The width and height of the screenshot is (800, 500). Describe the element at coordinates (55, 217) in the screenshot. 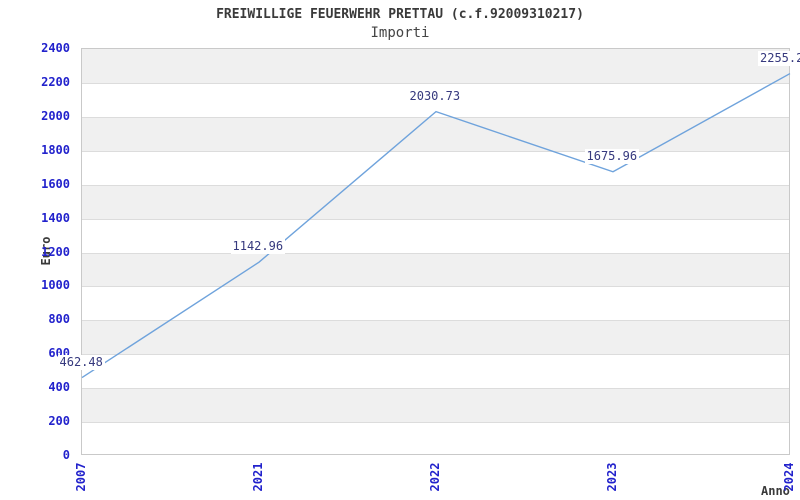

I see `y-tick-label: 1400` at that location.